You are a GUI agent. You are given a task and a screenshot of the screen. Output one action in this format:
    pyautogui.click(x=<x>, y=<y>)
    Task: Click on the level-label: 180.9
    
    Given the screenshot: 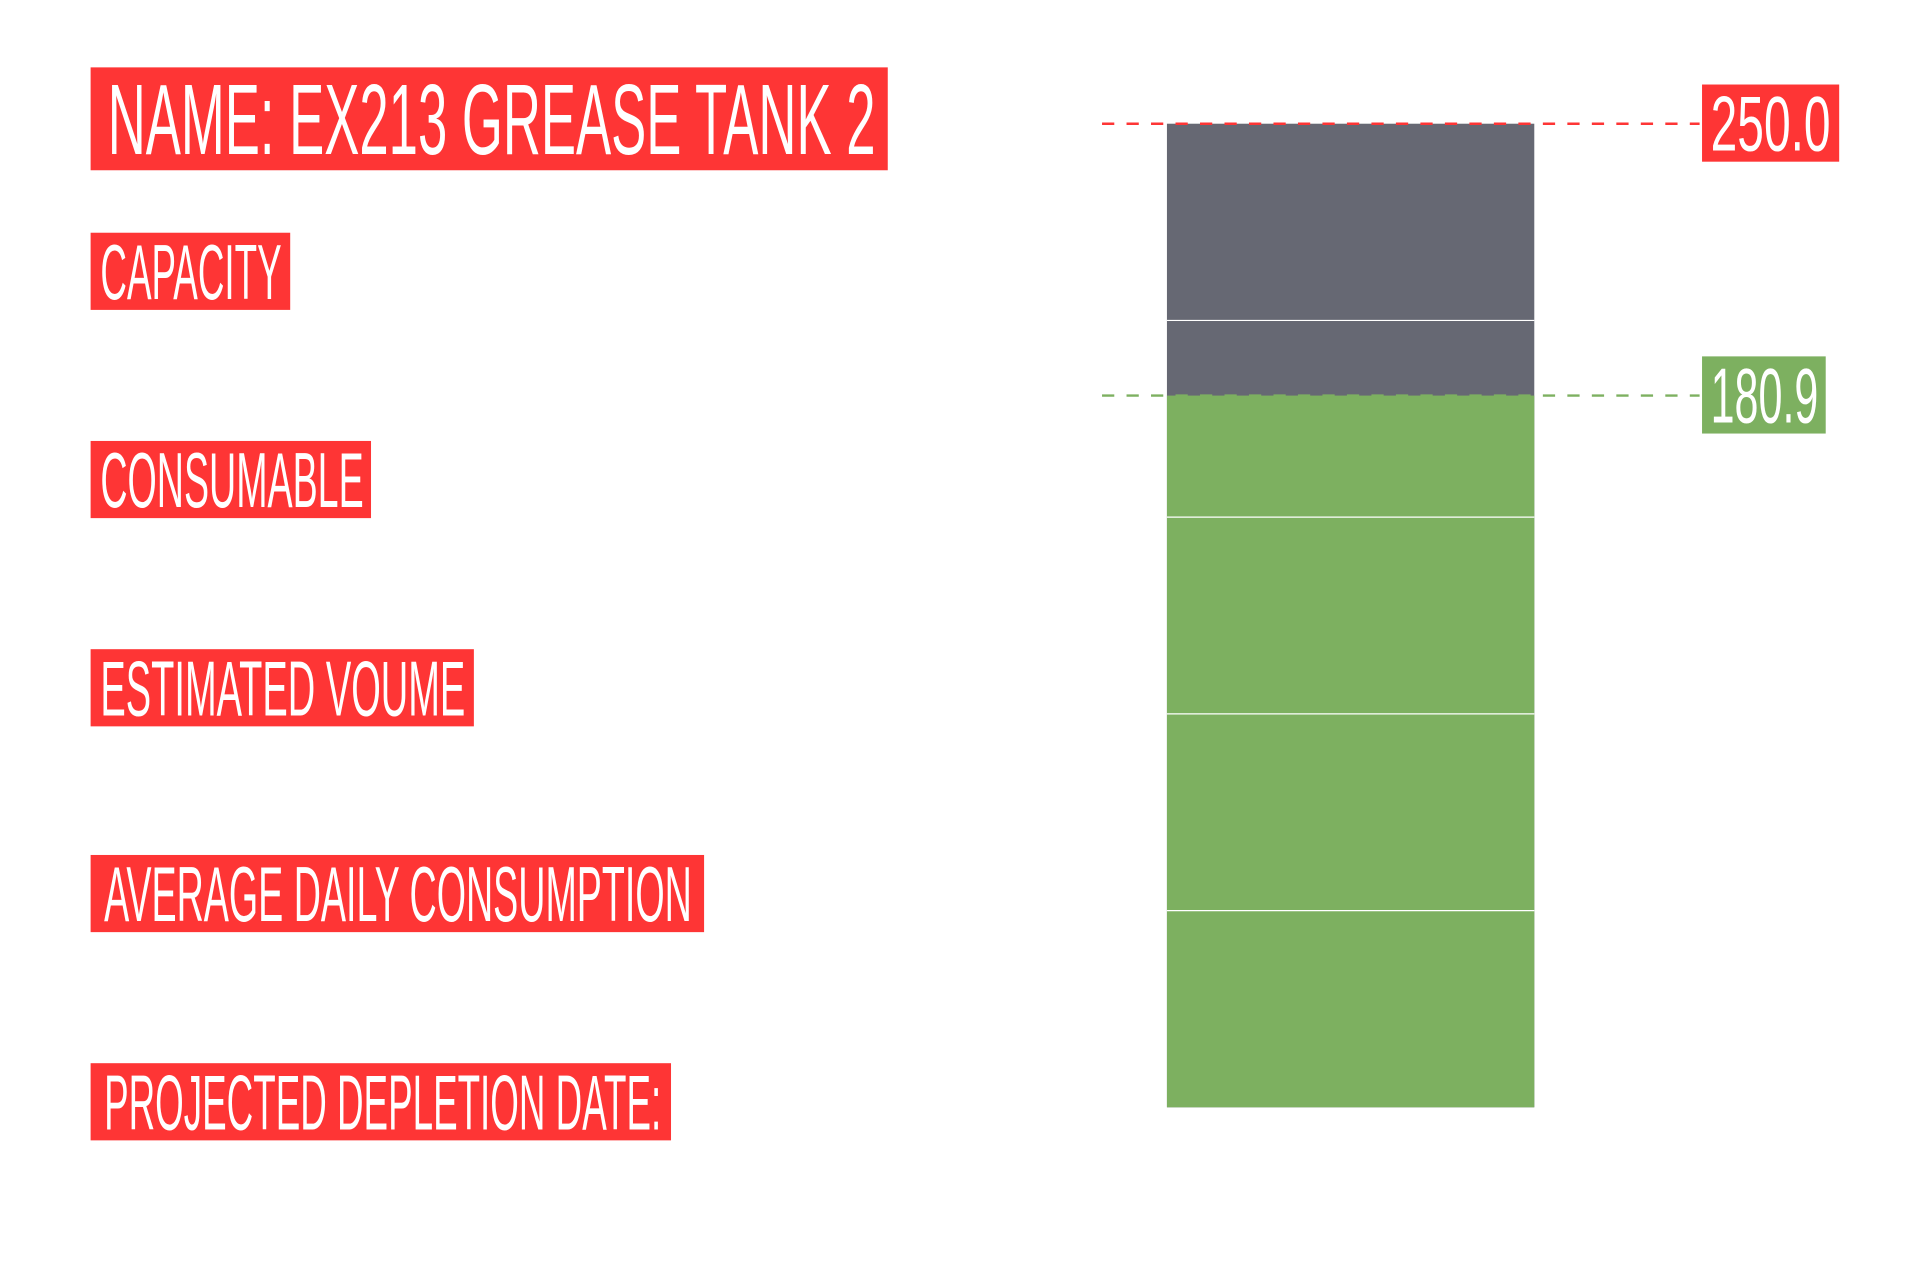 What is the action you would take?
    pyautogui.click(x=1765, y=396)
    